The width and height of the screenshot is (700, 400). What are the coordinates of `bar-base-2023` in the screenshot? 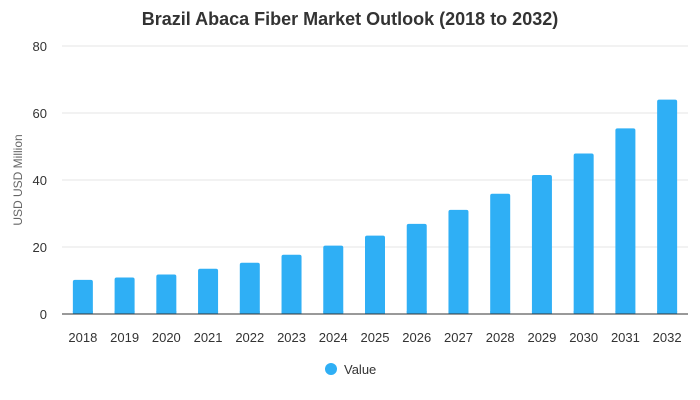 It's located at (291, 312).